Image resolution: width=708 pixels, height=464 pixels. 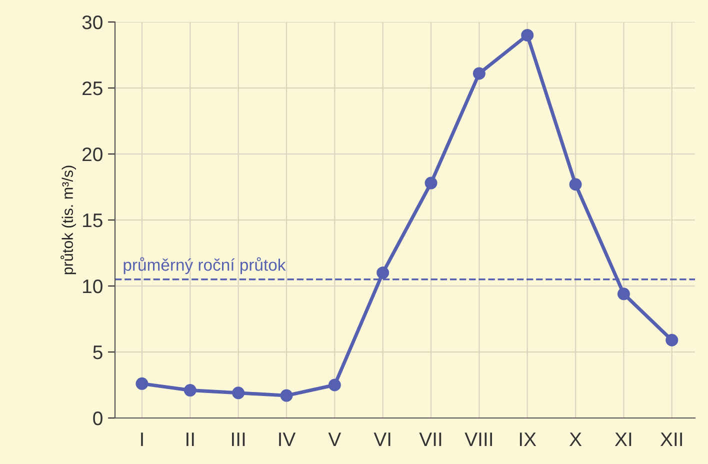 What do you see at coordinates (92, 286) in the screenshot?
I see `y-tick-label: 10` at bounding box center [92, 286].